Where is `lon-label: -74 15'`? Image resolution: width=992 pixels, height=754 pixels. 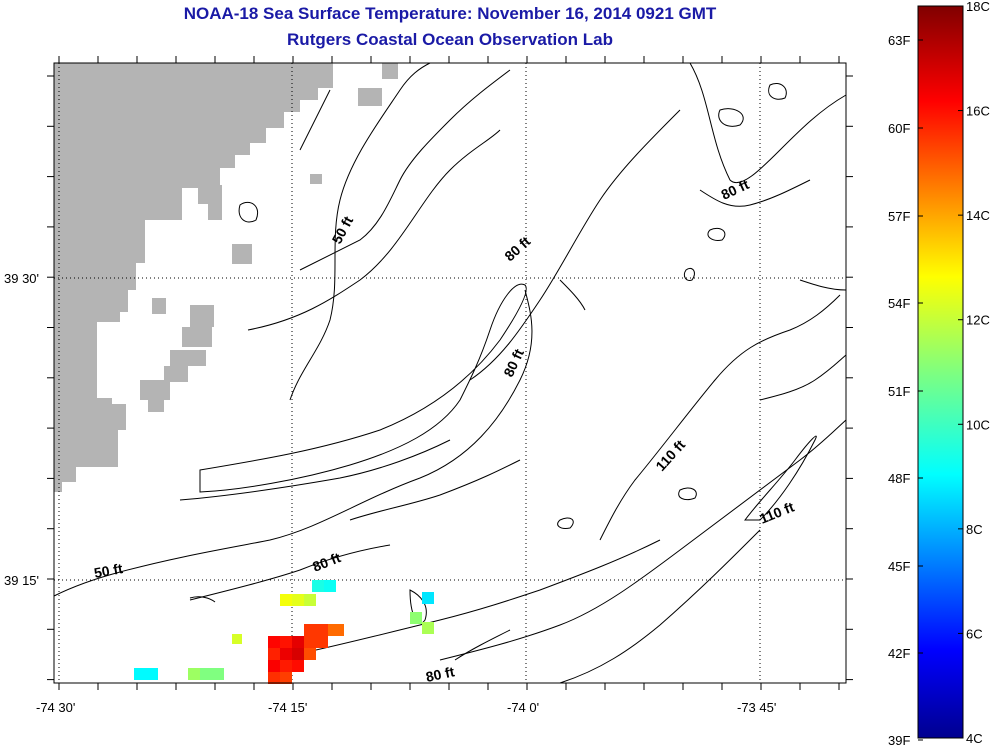
lon-label: -74 15' is located at coordinates (287, 707).